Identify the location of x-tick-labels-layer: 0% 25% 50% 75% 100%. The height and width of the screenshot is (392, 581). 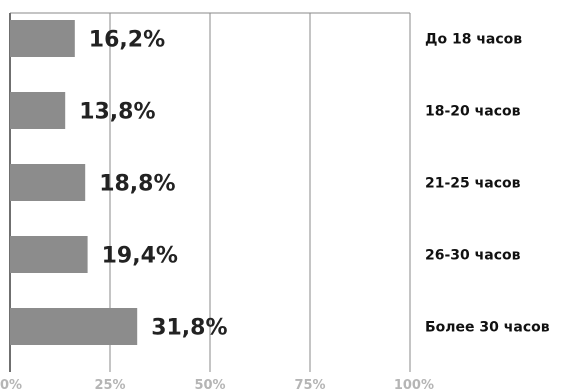
(217, 385).